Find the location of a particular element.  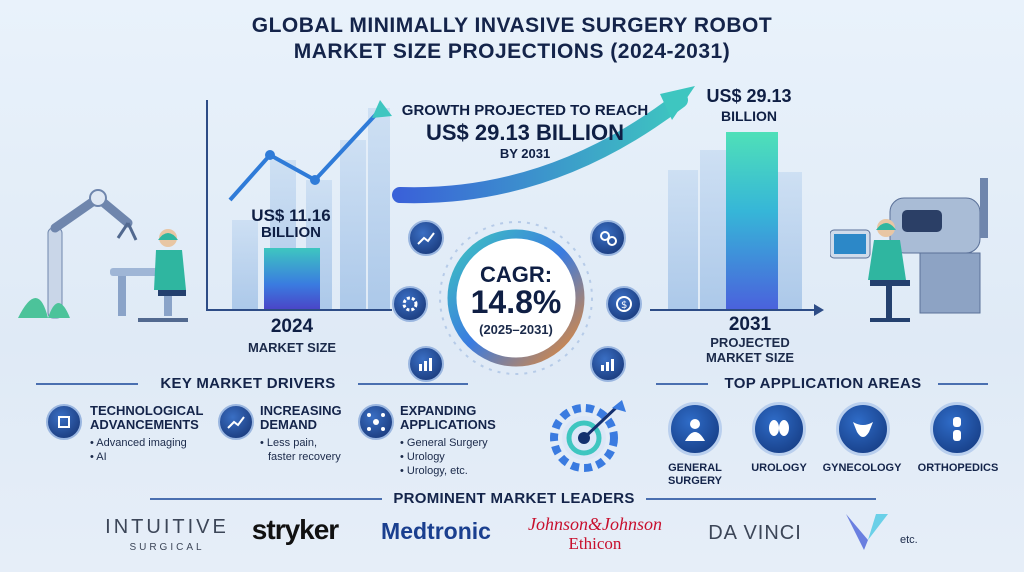

bar-2031 is located at coordinates (752, 220).